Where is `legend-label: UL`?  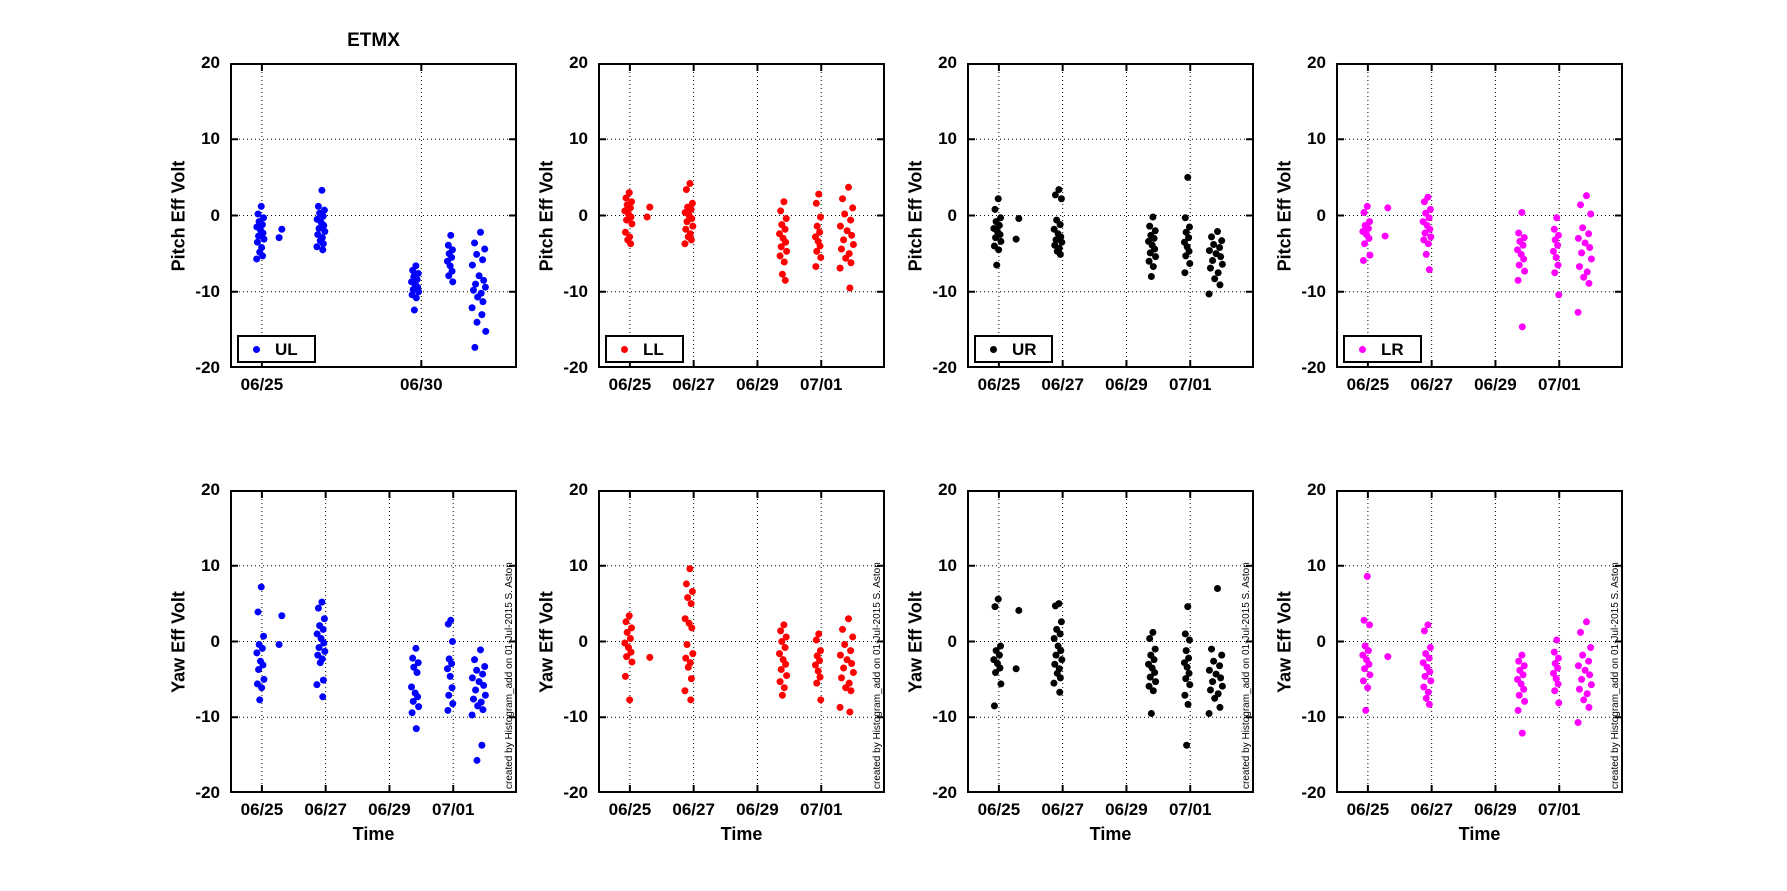
legend-label: UL is located at coordinates (286, 349).